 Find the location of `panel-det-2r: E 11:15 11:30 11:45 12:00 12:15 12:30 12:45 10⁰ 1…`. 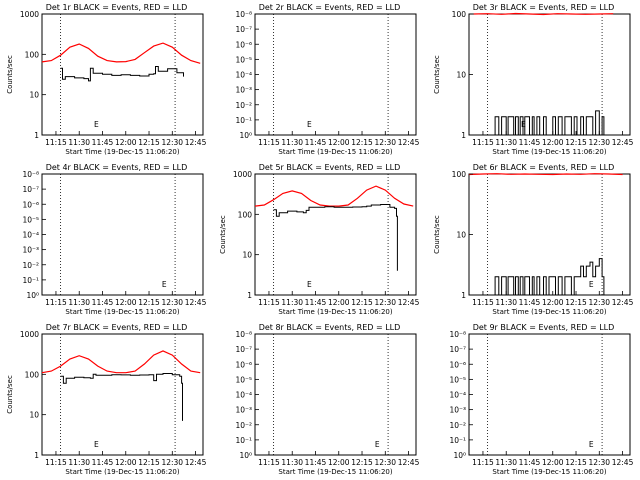

panel-det-2r: E 11:15 11:30 11:45 12:00 12:15 12:30 12:45 10⁰ 1… is located at coordinates (327, 79).